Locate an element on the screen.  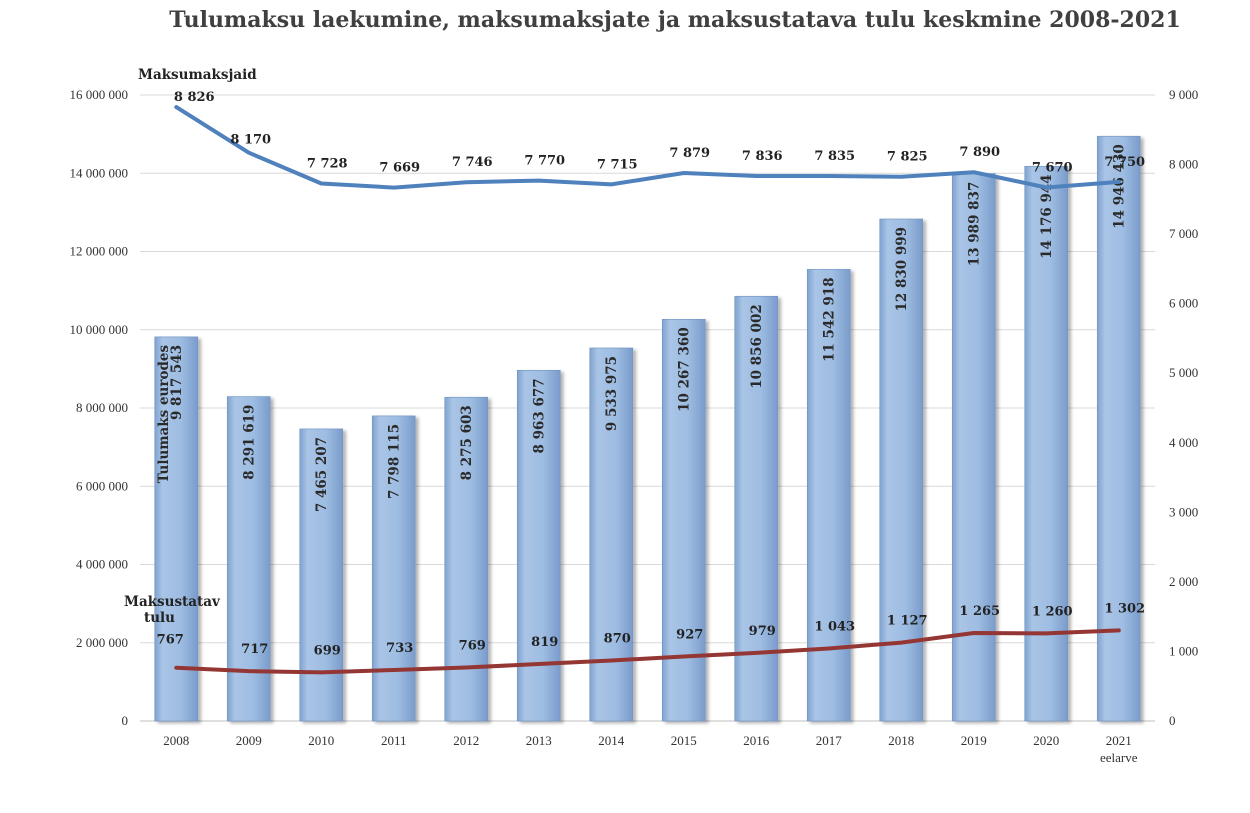
line-value-label: 8 170 is located at coordinates (250, 140).